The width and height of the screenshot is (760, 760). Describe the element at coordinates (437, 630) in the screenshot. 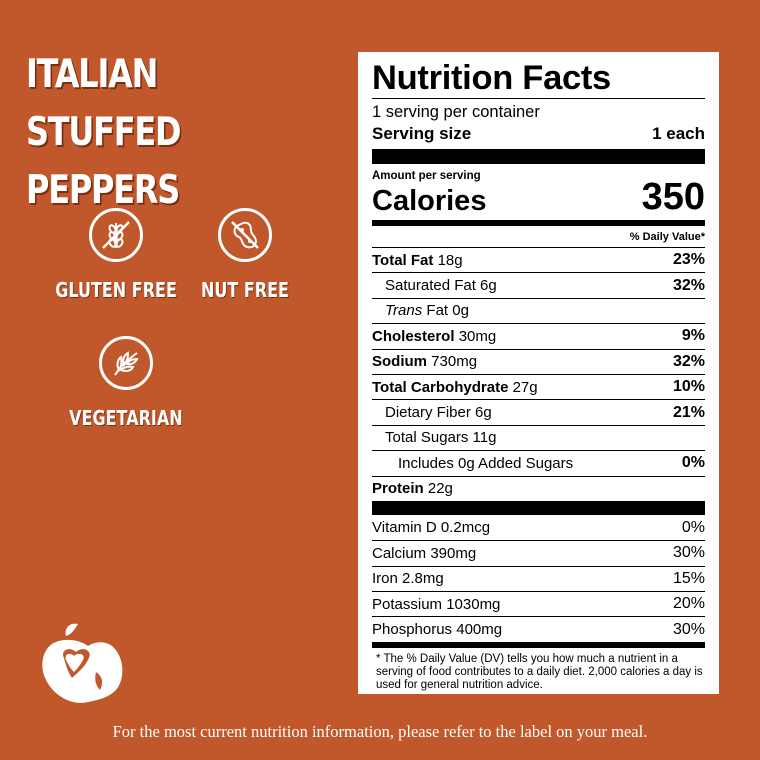

I see `vitamin-label: Phosphorus 400mg` at that location.